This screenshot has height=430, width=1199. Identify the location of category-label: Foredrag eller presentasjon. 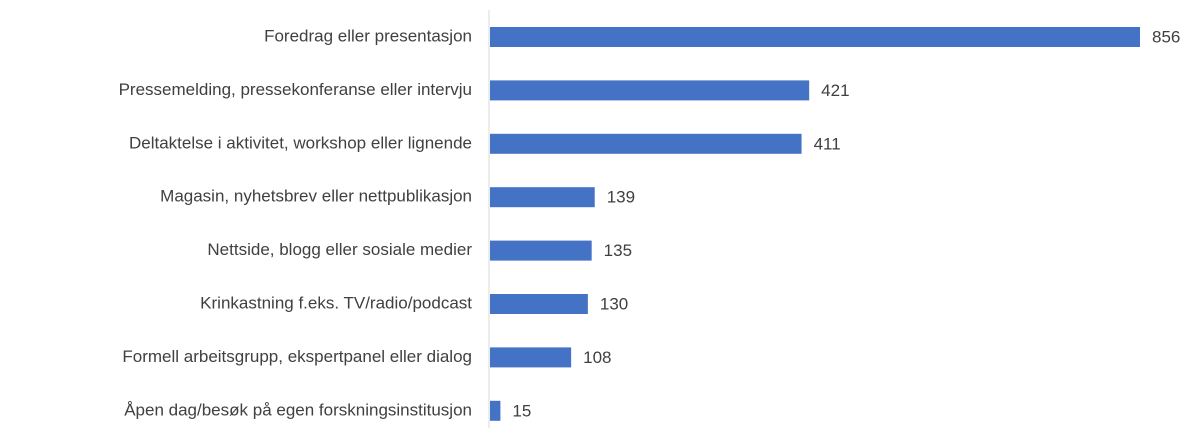
(368, 35).